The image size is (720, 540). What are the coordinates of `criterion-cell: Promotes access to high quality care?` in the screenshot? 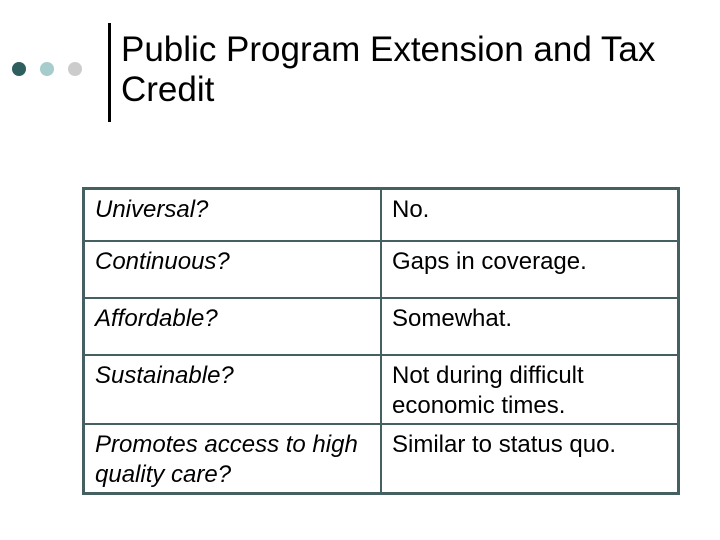 It's located at (232, 458).